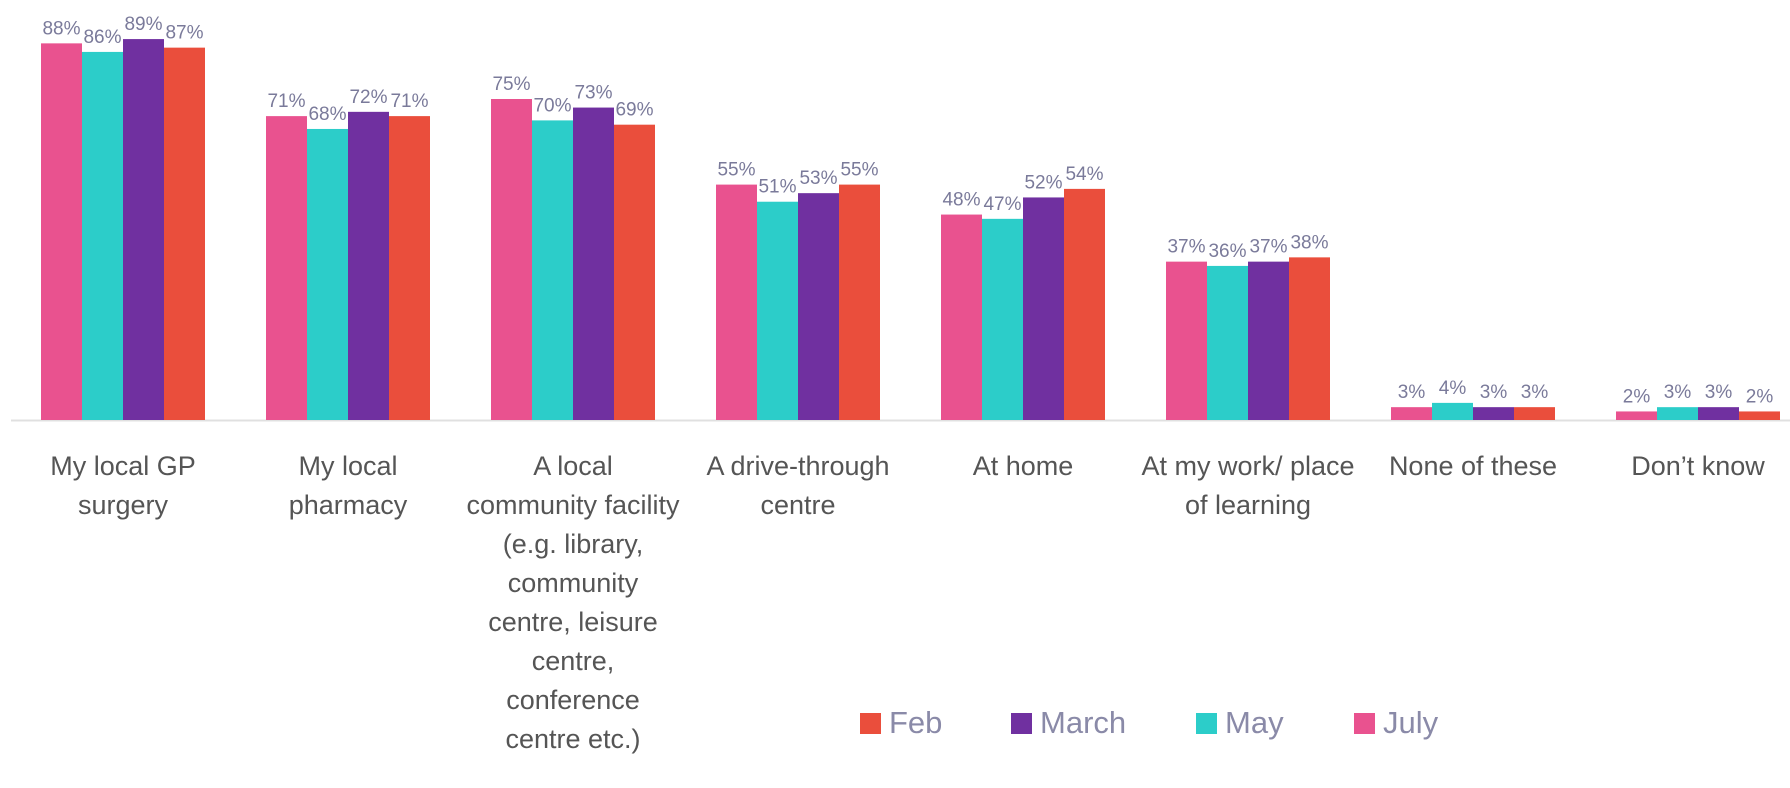  I want to click on data-label: 4%, so click(1453, 388).